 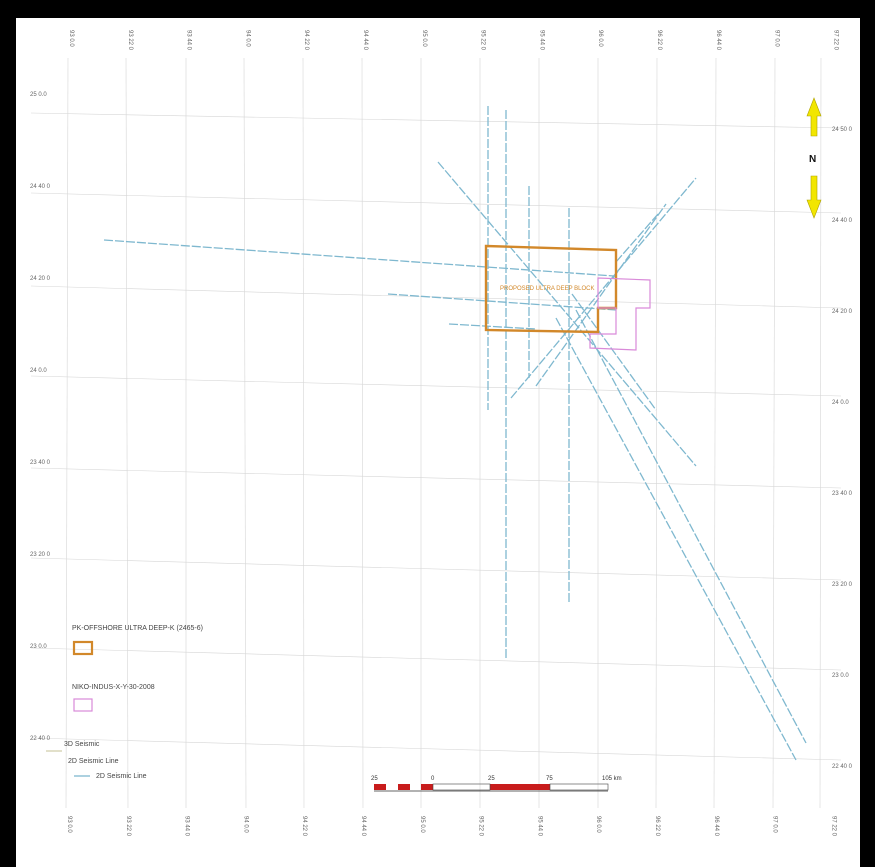 I want to click on bottom-tick-label-4: 94 22 0, so click(x=304, y=826).